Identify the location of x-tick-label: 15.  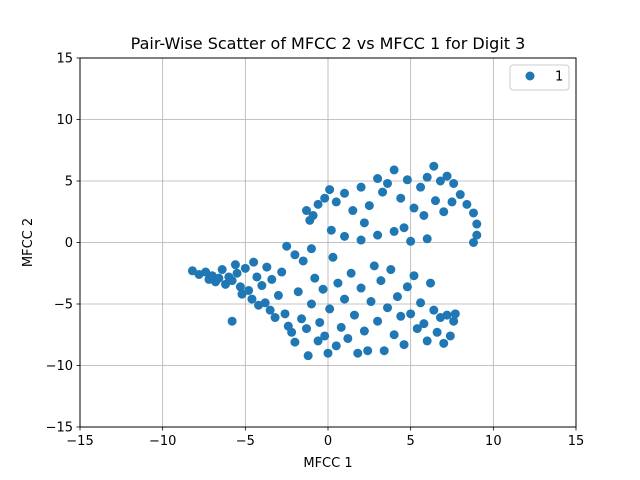
(576, 441).